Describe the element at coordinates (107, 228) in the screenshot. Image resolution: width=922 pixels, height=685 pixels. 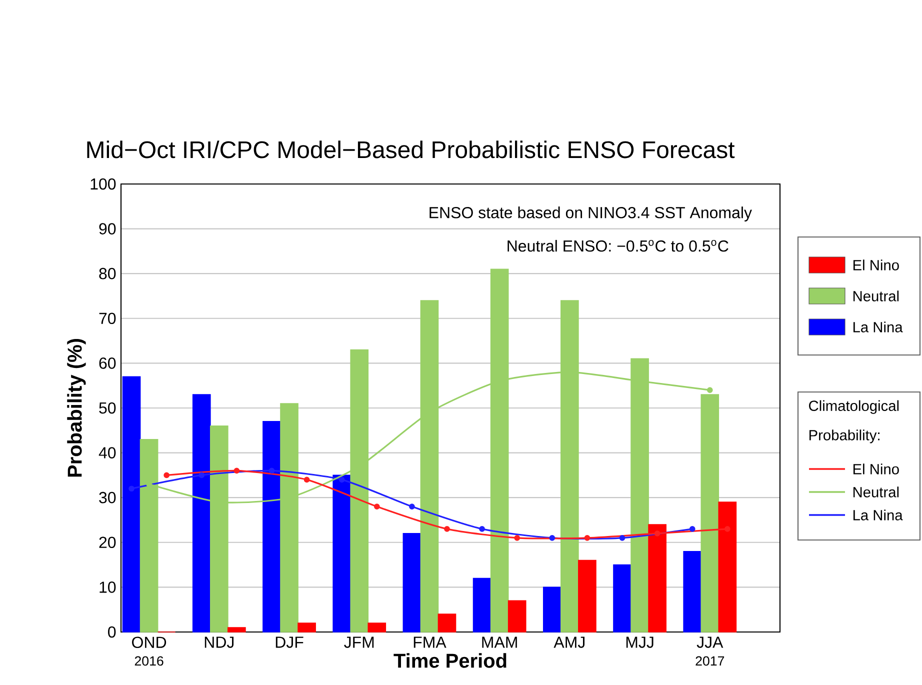
I see `y-tick-label: 90` at that location.